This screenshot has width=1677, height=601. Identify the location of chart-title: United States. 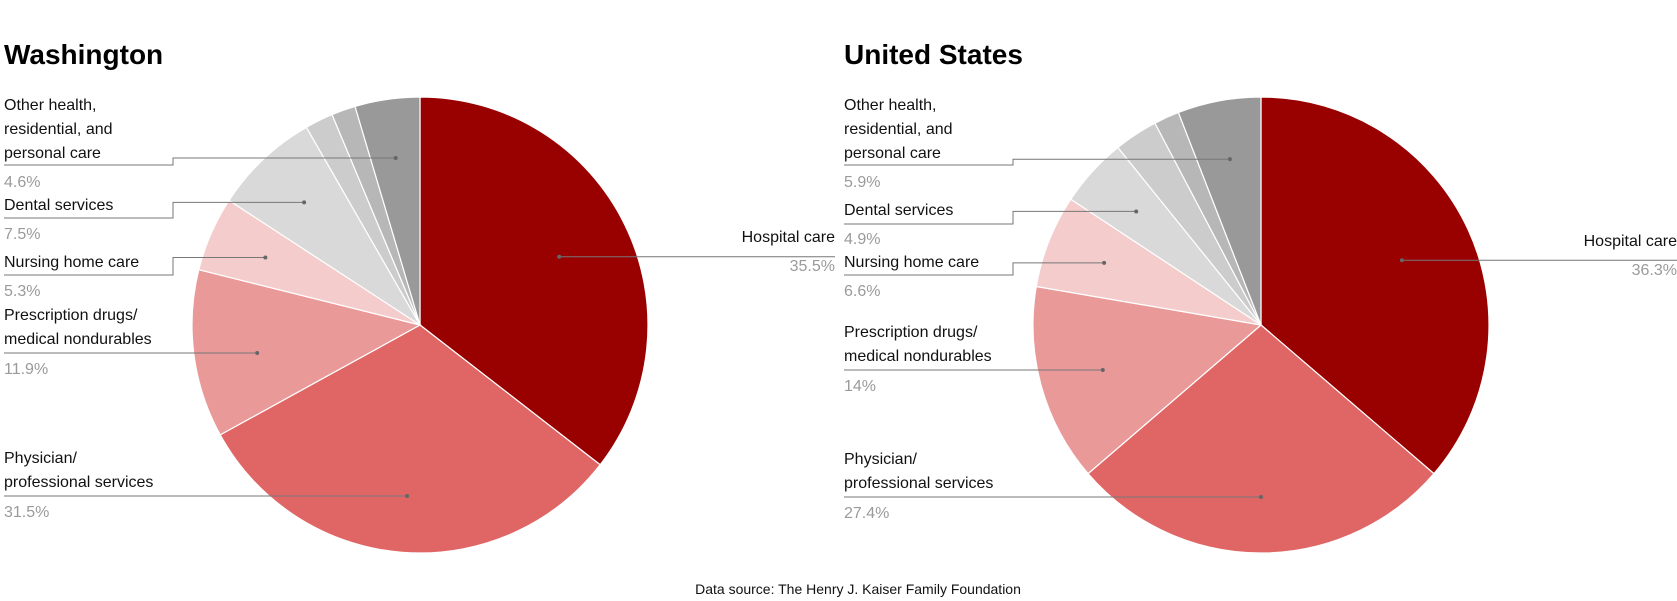
(933, 54).